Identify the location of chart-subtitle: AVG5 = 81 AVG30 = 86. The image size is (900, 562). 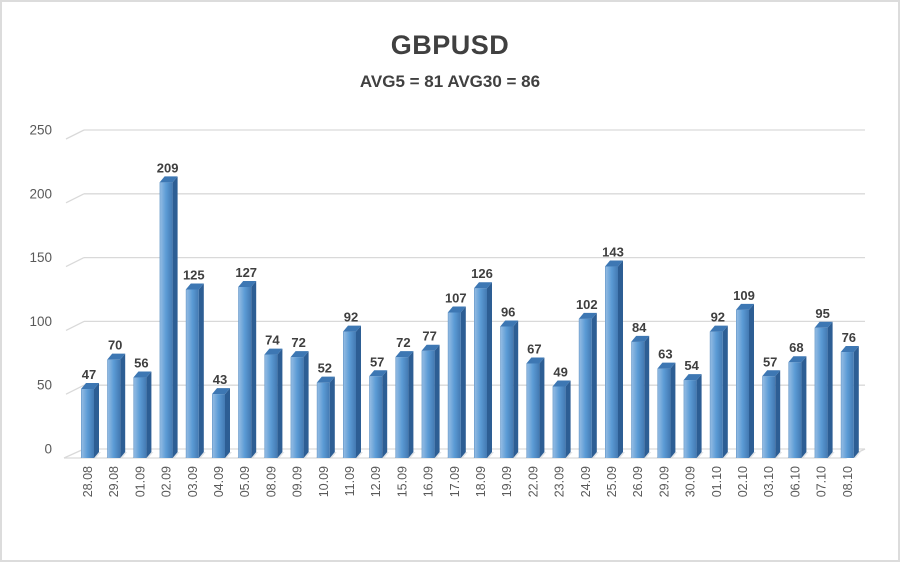
(450, 81).